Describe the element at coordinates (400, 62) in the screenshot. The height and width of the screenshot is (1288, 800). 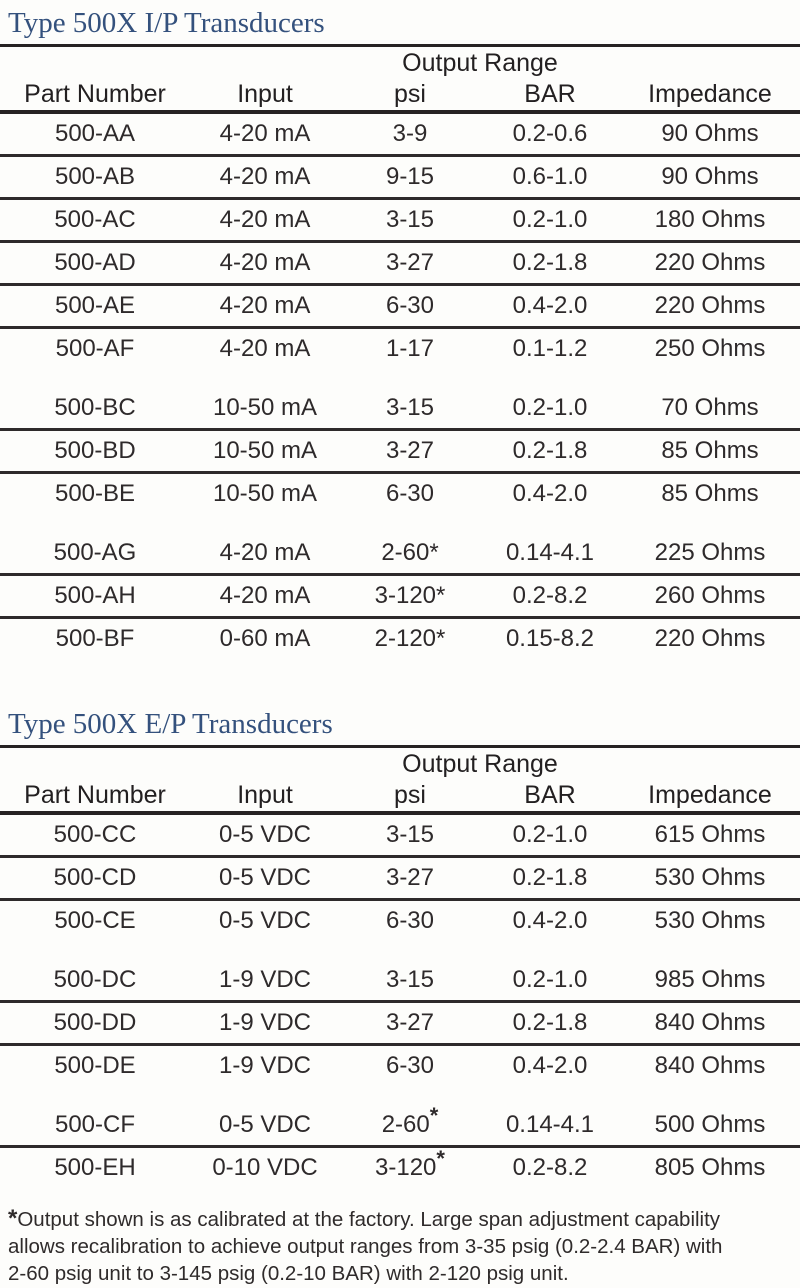
I see `span-header-row: Output Range` at that location.